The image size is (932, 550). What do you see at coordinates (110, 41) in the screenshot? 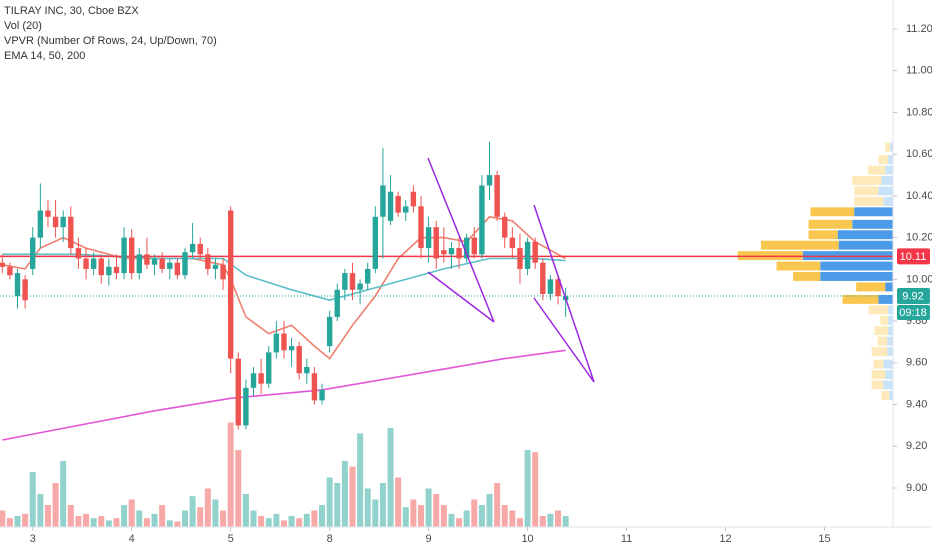
I see `indicator-label: VPVR (Number Of Rows, 24, Up/Down, 70)` at bounding box center [110, 41].